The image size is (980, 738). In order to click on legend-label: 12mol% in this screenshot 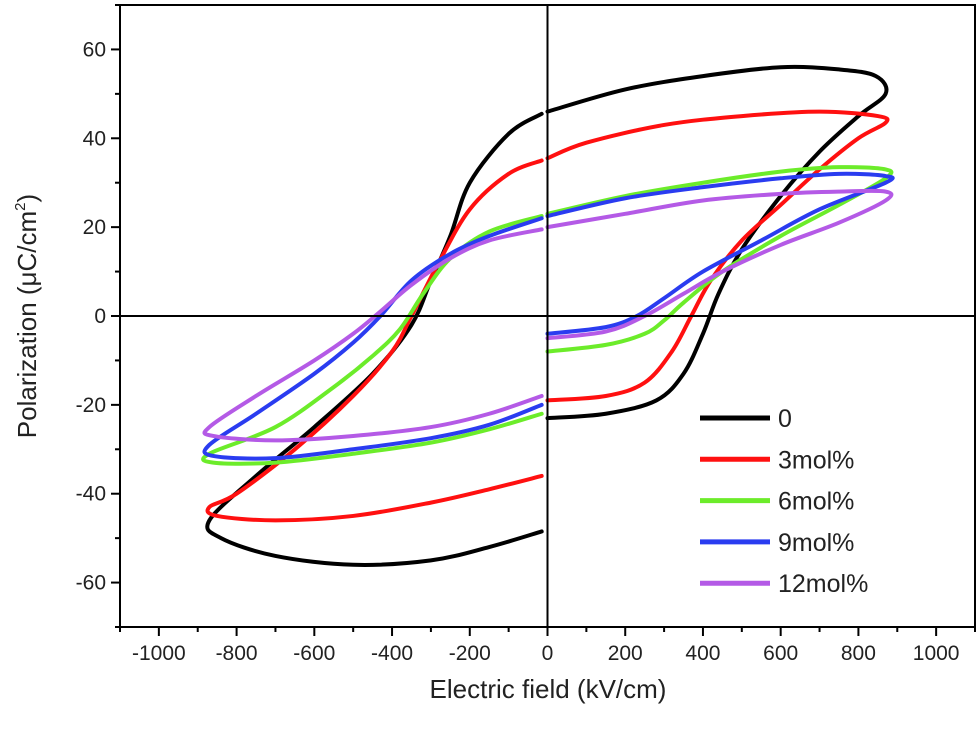, I will do `click(823, 584)`.